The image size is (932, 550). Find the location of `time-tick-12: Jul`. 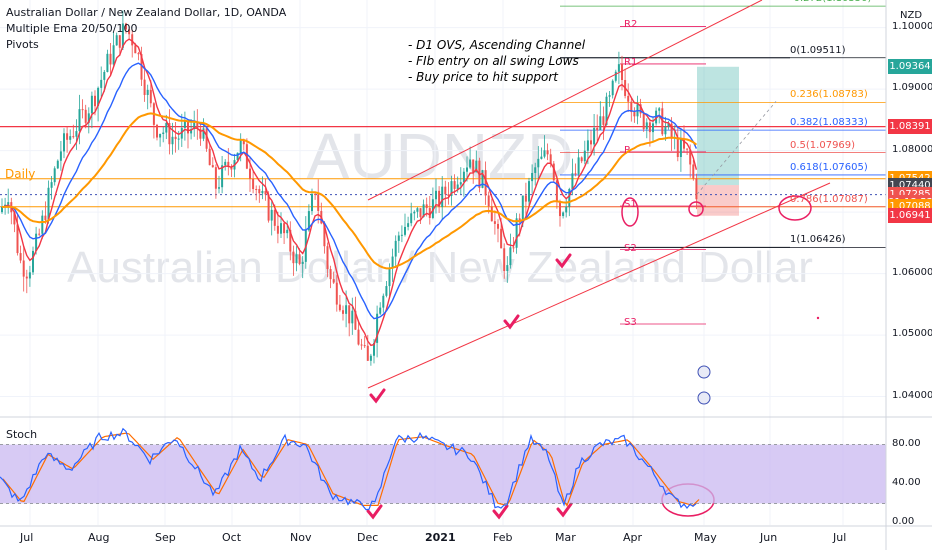

time-tick-12: Jul is located at coordinates (840, 537).